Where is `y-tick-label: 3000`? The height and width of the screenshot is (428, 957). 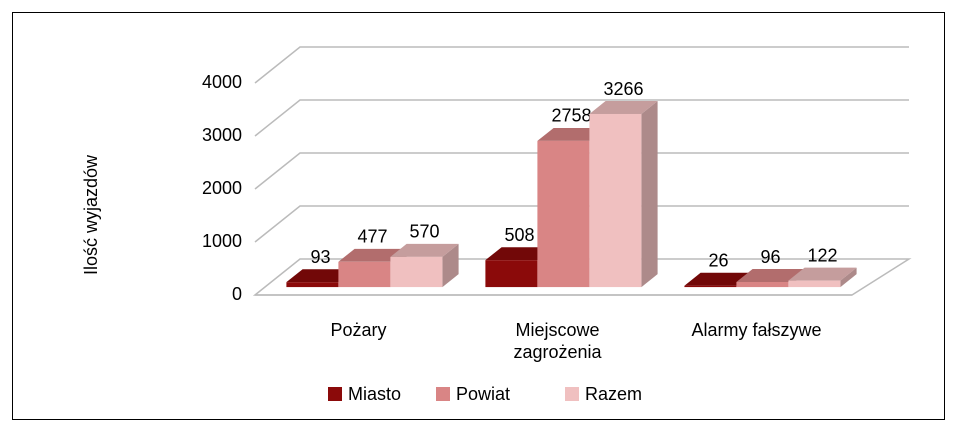
y-tick-label: 3000 is located at coordinates (222, 135).